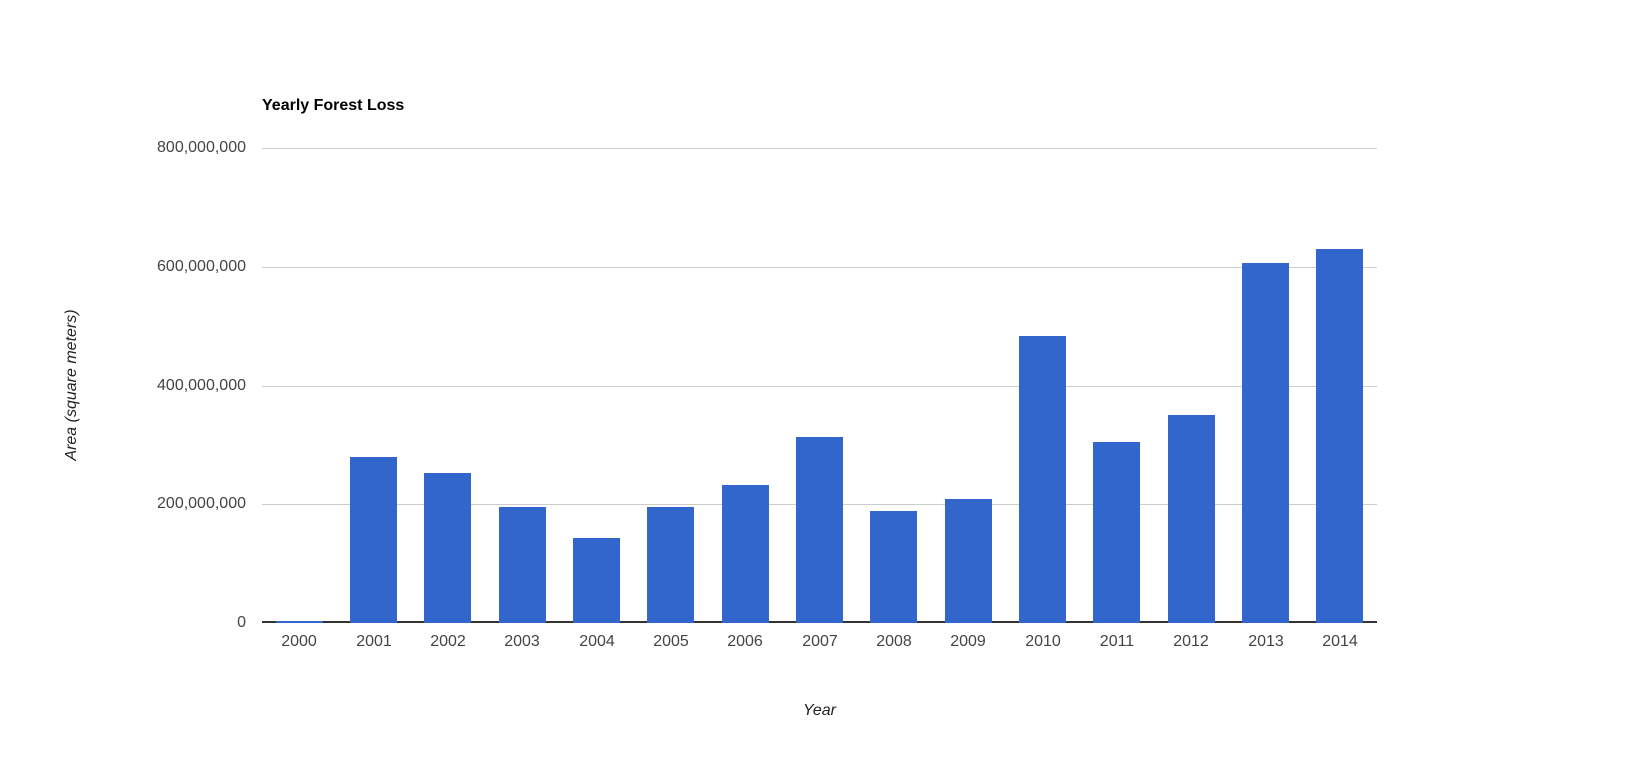  What do you see at coordinates (374, 641) in the screenshot?
I see `x-tick-label: 2001` at bounding box center [374, 641].